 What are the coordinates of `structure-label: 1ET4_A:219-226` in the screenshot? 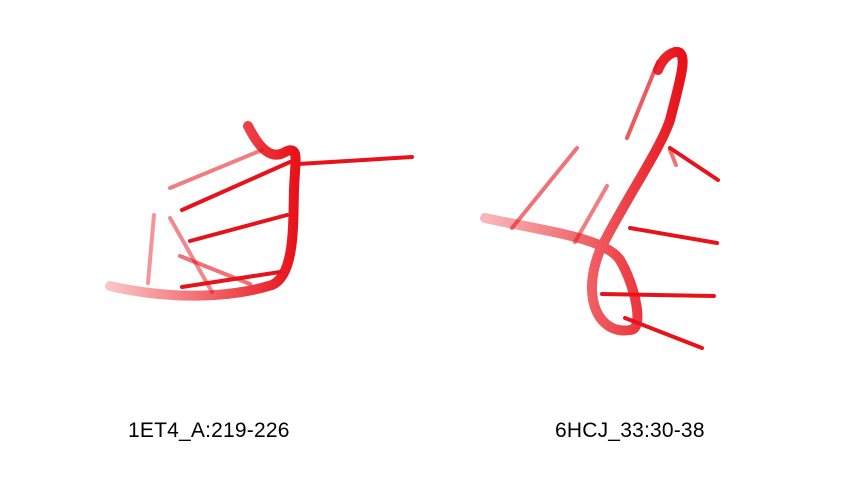 It's located at (209, 430).